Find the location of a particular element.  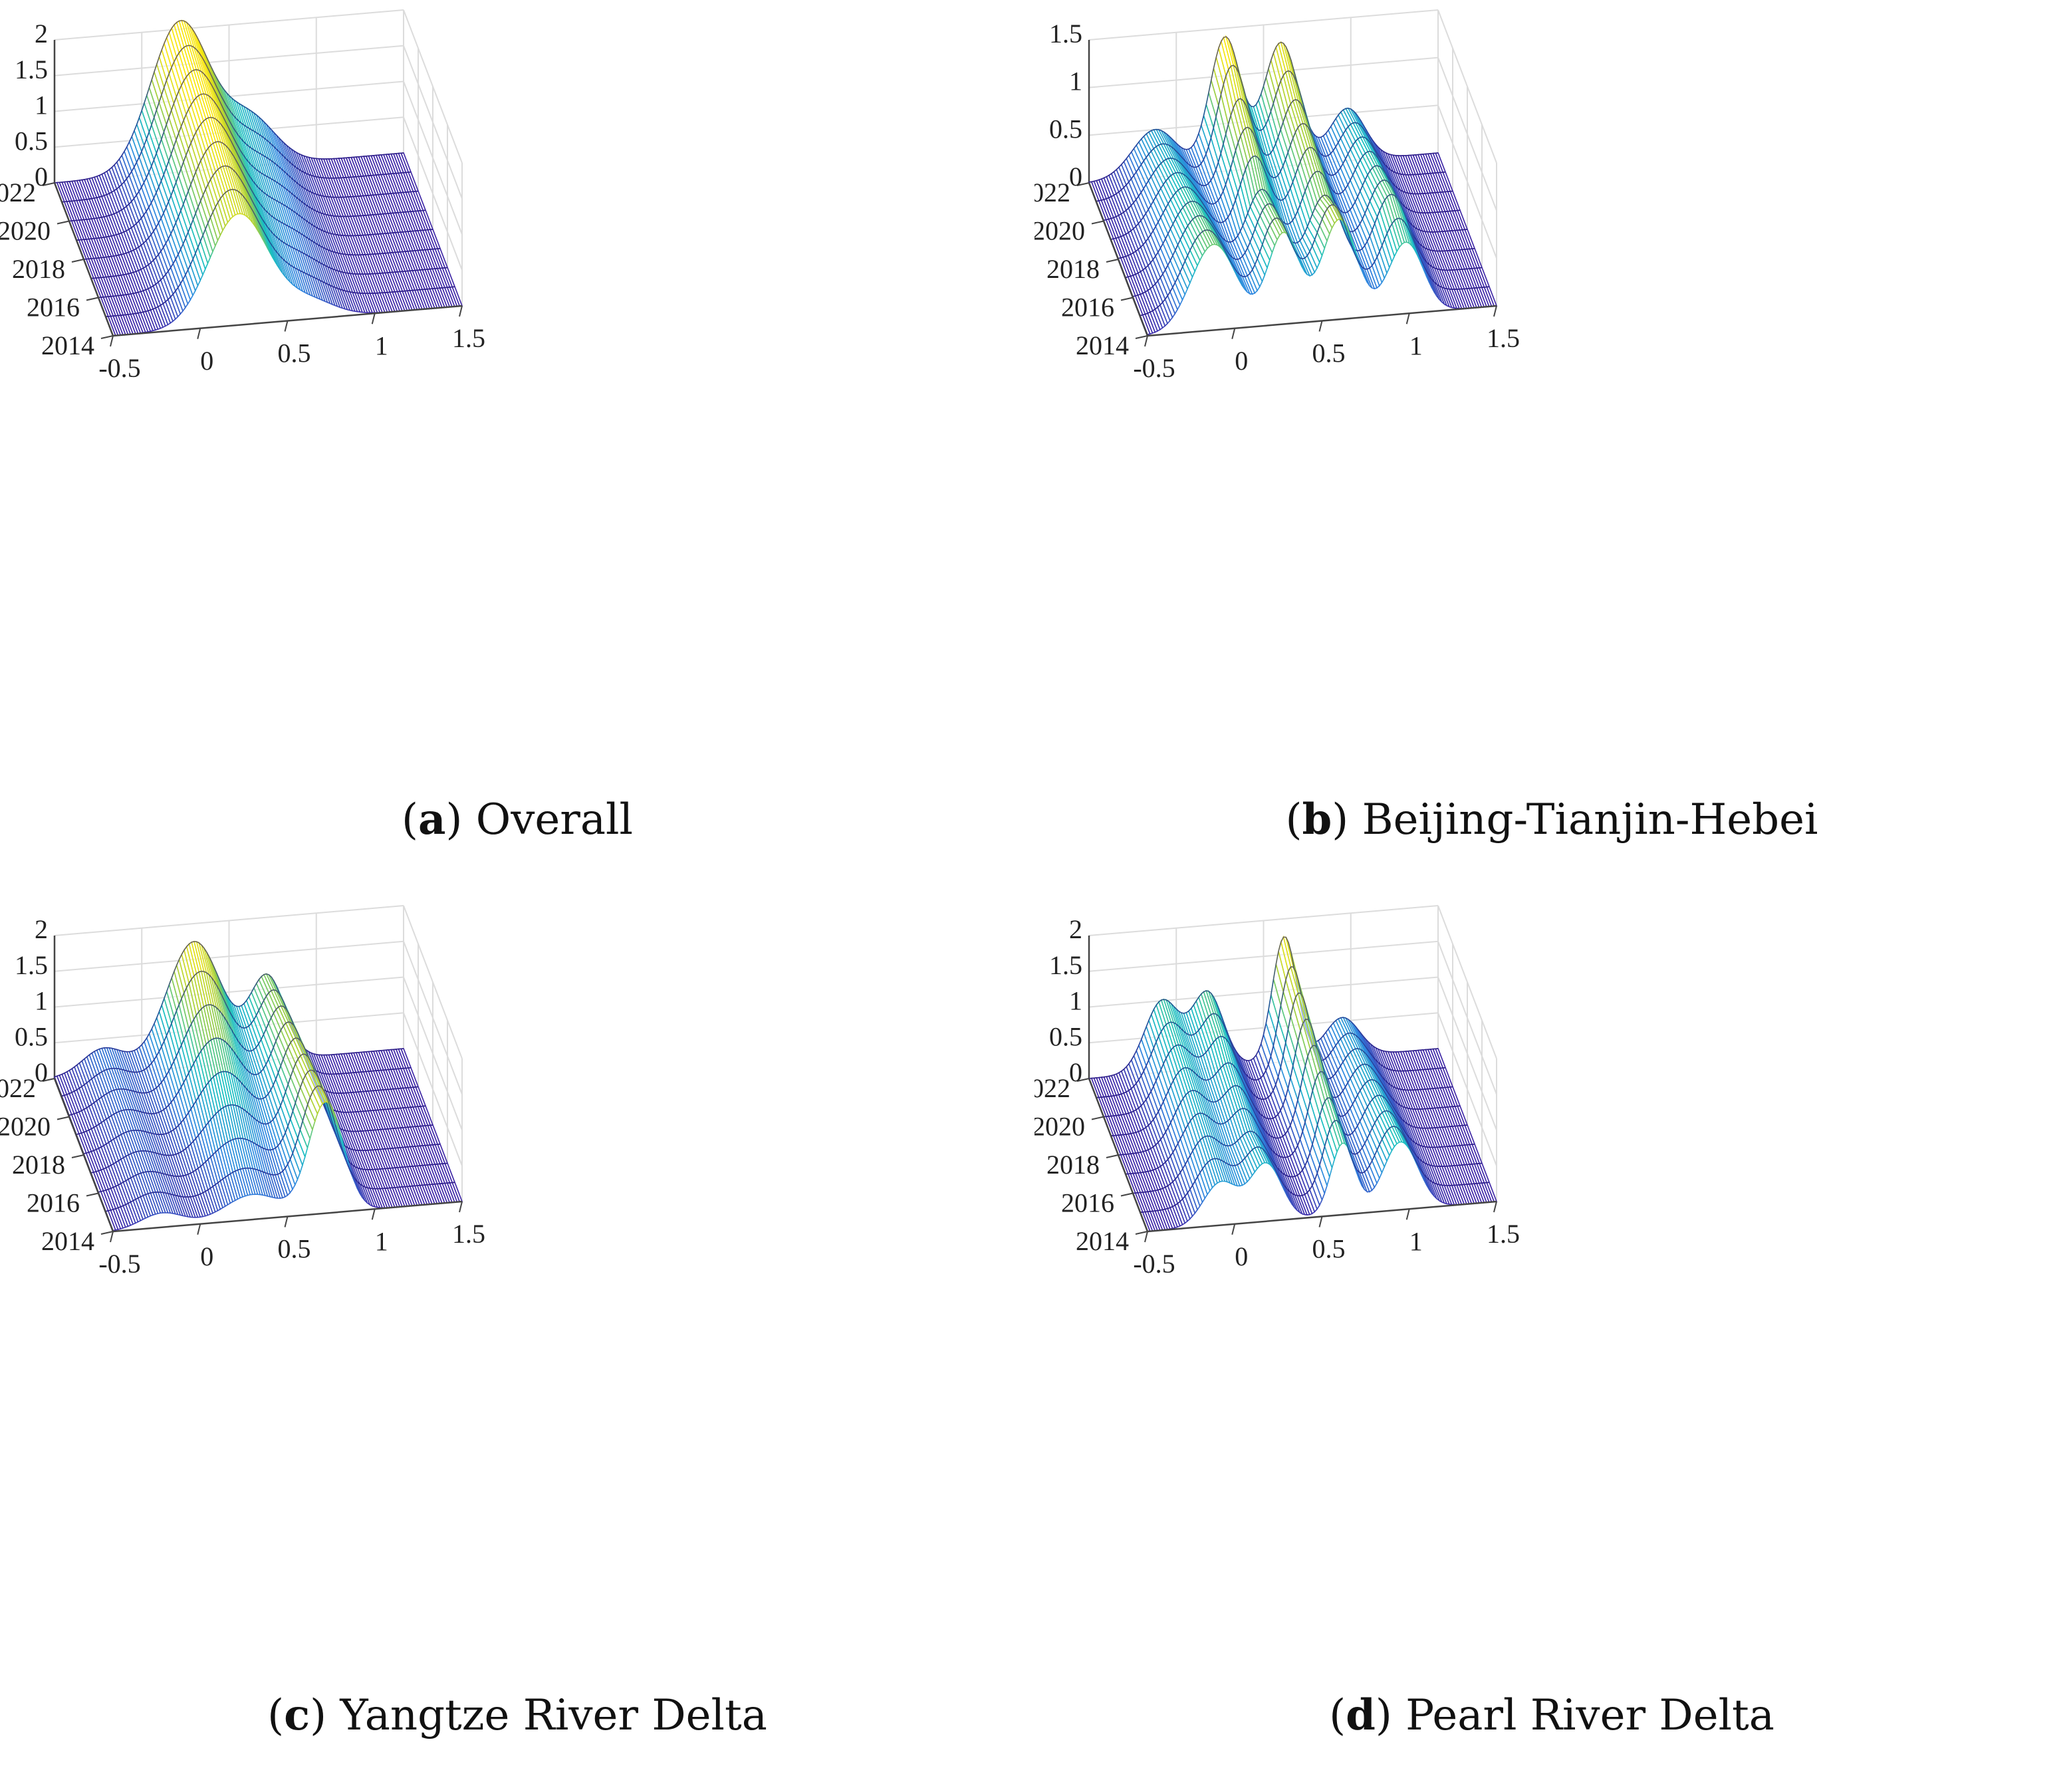

caption-letter: b is located at coordinates (1317, 819).